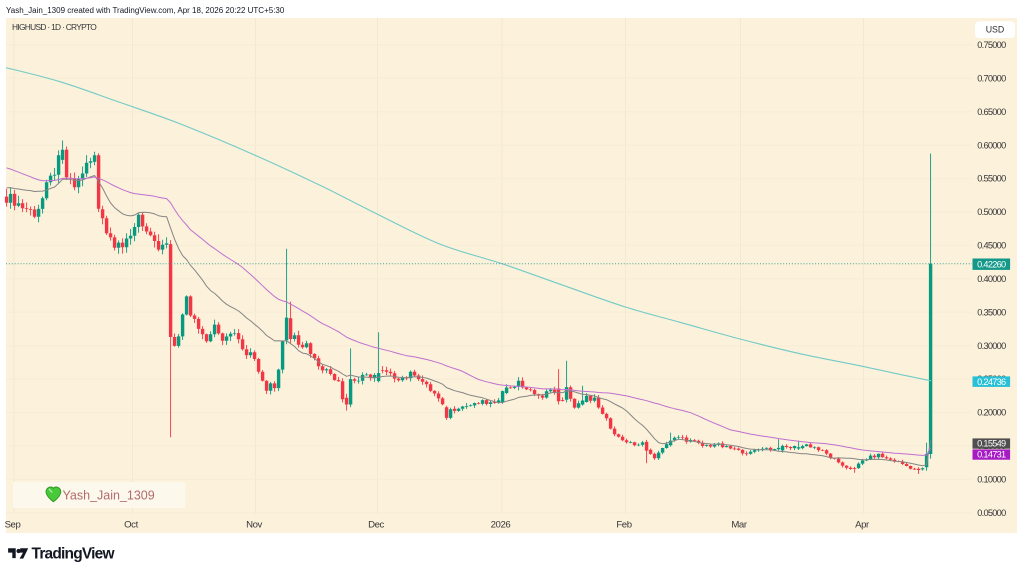  Describe the element at coordinates (991, 413) in the screenshot. I see `svg-text: 0.20000` at that location.